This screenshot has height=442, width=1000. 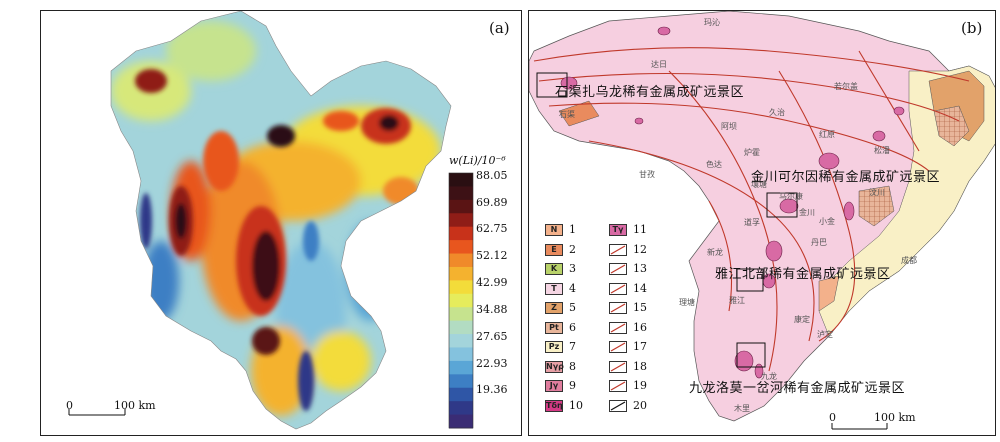 I want to click on place-label: 玛沁, so click(x=712, y=22).